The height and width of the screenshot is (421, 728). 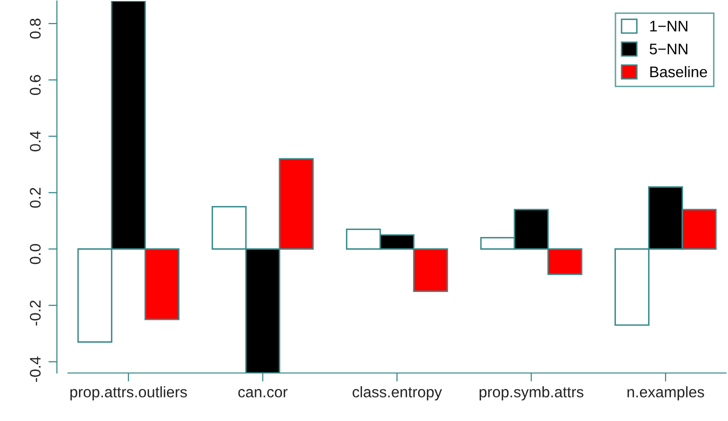 What do you see at coordinates (669, 26) in the screenshot?
I see `legend-label: 1−NN` at bounding box center [669, 26].